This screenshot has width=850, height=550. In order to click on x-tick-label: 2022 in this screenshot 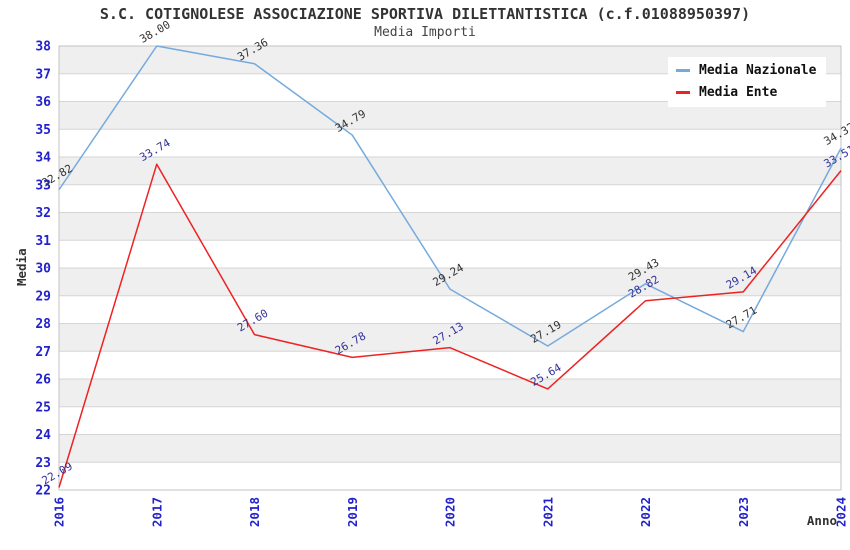, I will do `click(645, 512)`.